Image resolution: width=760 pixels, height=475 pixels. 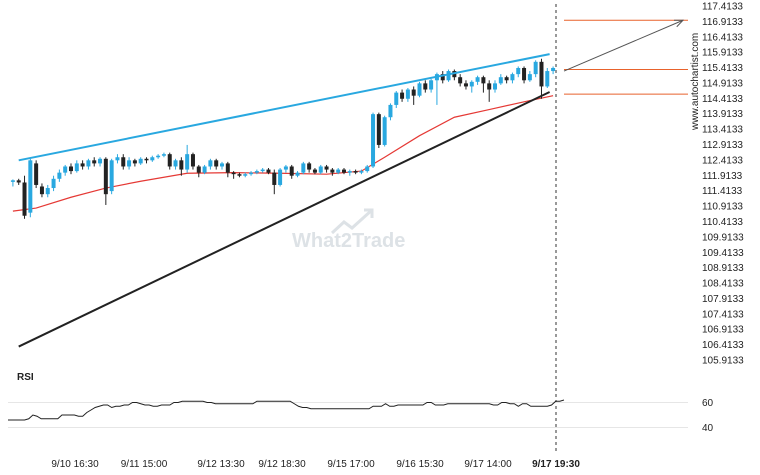 What do you see at coordinates (369, 213) in the screenshot?
I see `watermark-arrow-head` at bounding box center [369, 213].